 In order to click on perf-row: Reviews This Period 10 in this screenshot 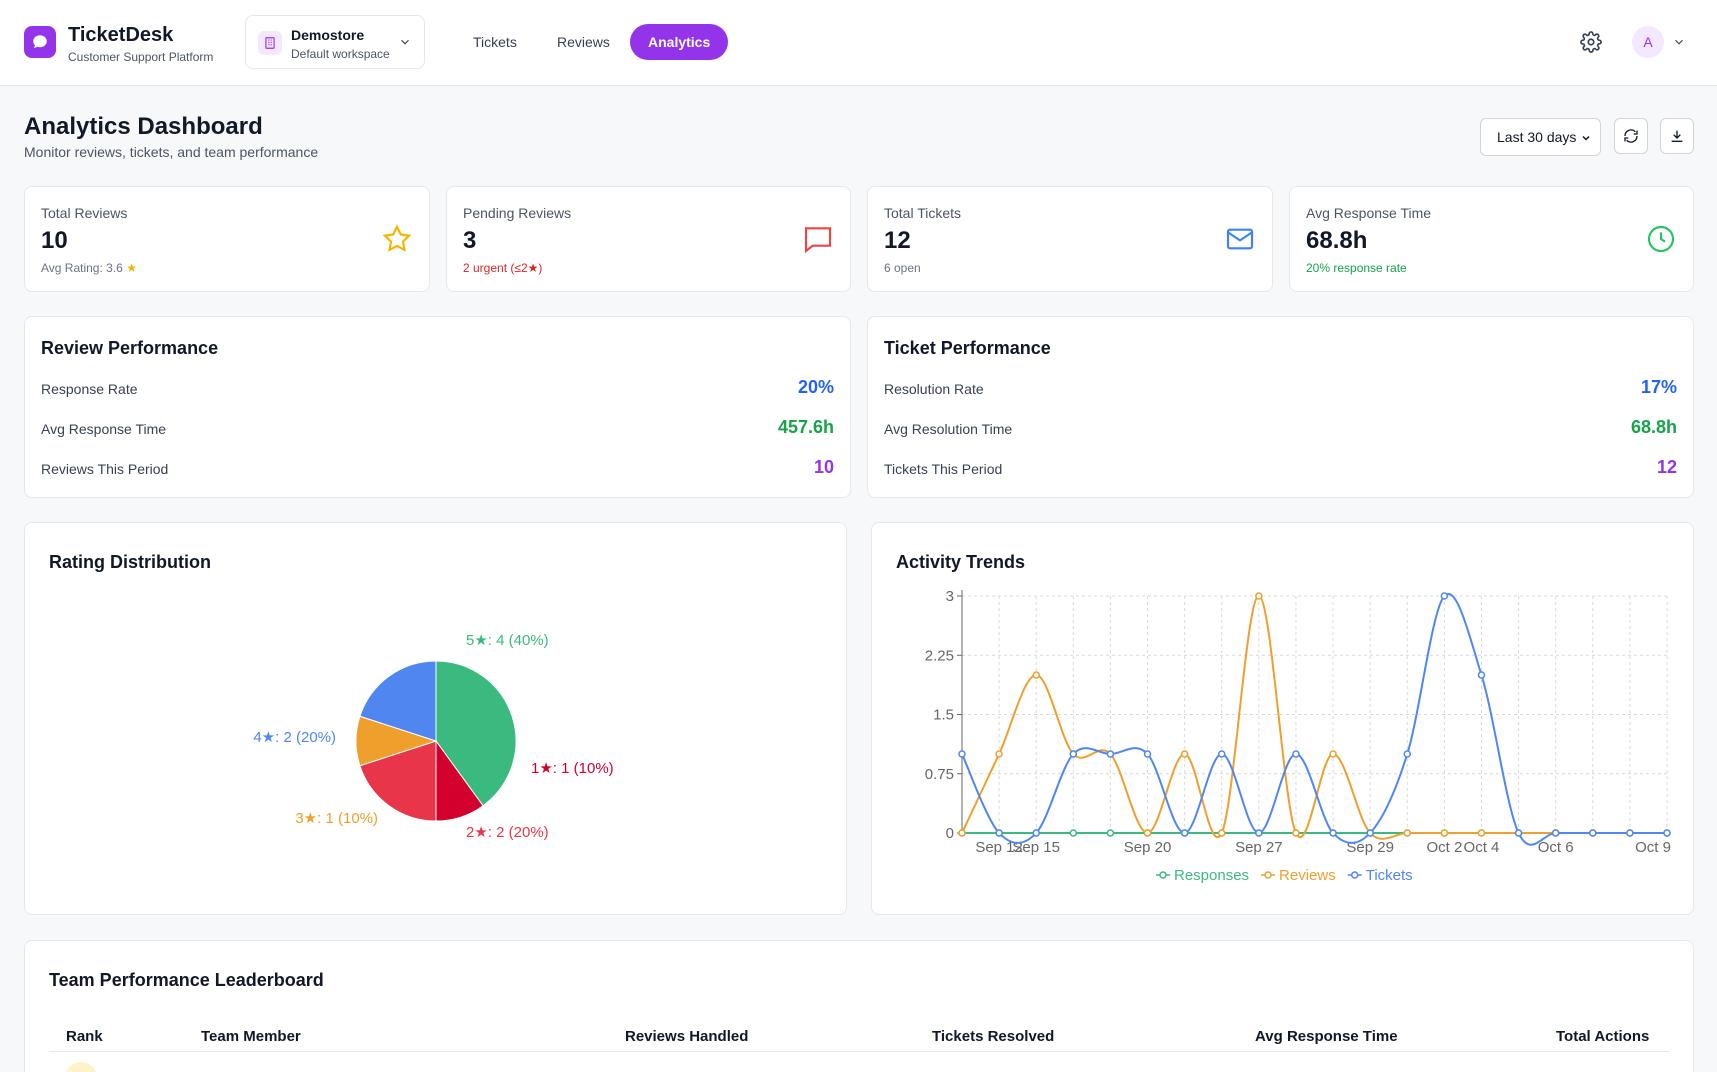, I will do `click(437, 469)`.